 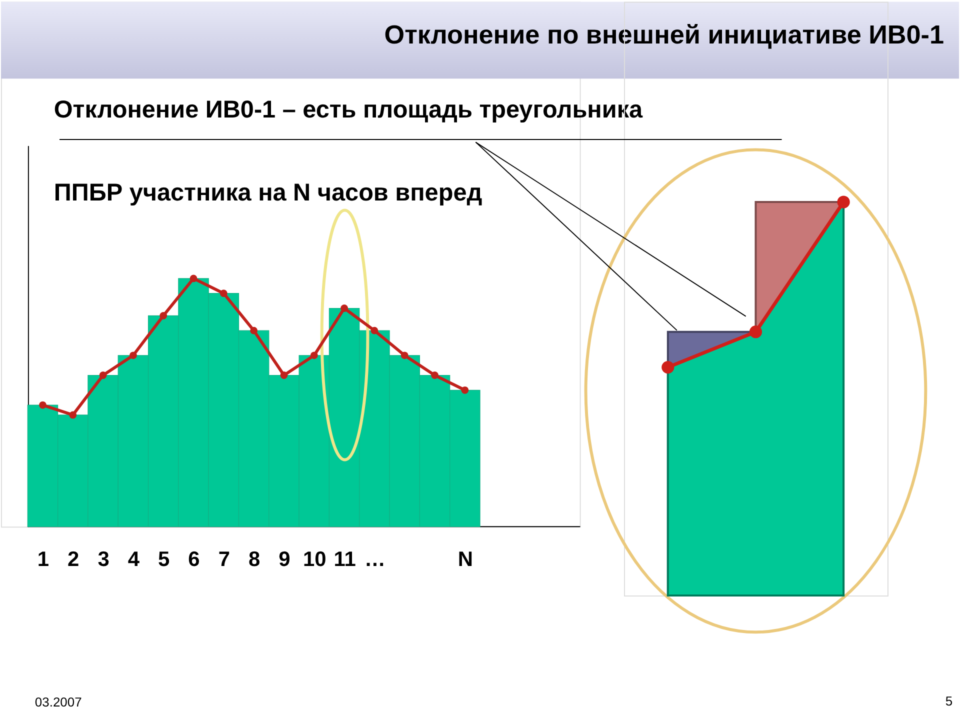 I want to click on x-tick-label: 9, so click(x=284, y=560).